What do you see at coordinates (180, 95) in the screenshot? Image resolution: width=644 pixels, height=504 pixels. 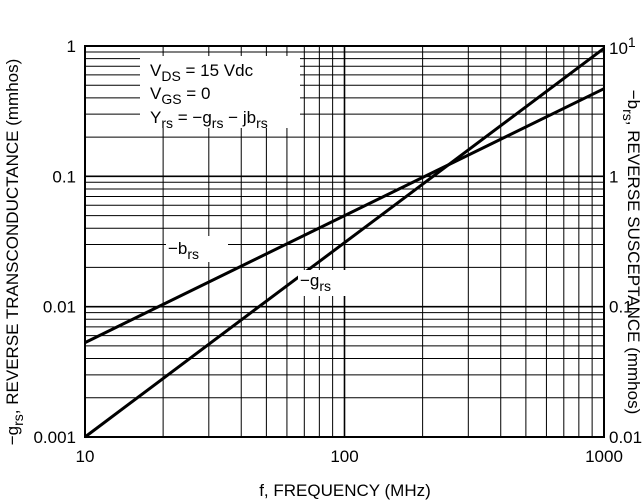 I see `annotation-vgs: VGS = 0` at bounding box center [180, 95].